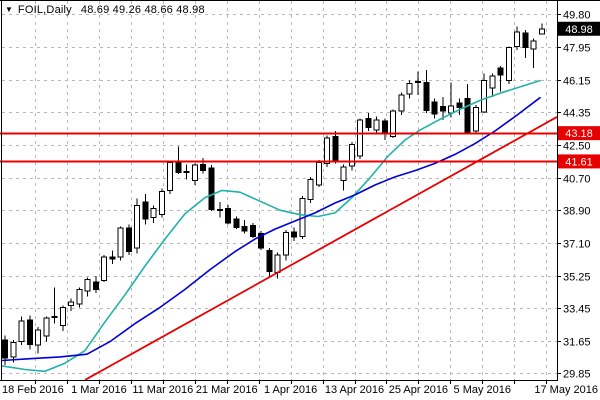  What do you see at coordinates (577, 82) in the screenshot?
I see `price-axis-label: 46.15` at bounding box center [577, 82].